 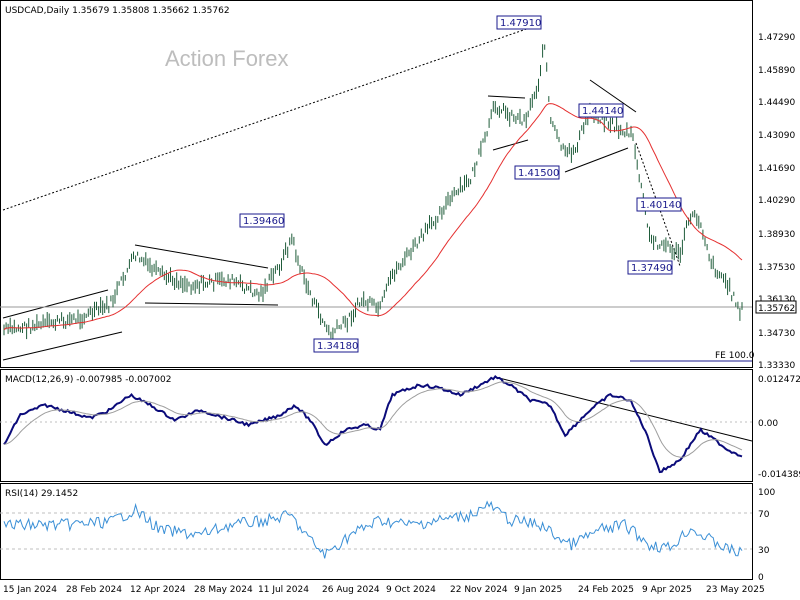 I want to click on price-tick: 1.40290, so click(x=776, y=201).